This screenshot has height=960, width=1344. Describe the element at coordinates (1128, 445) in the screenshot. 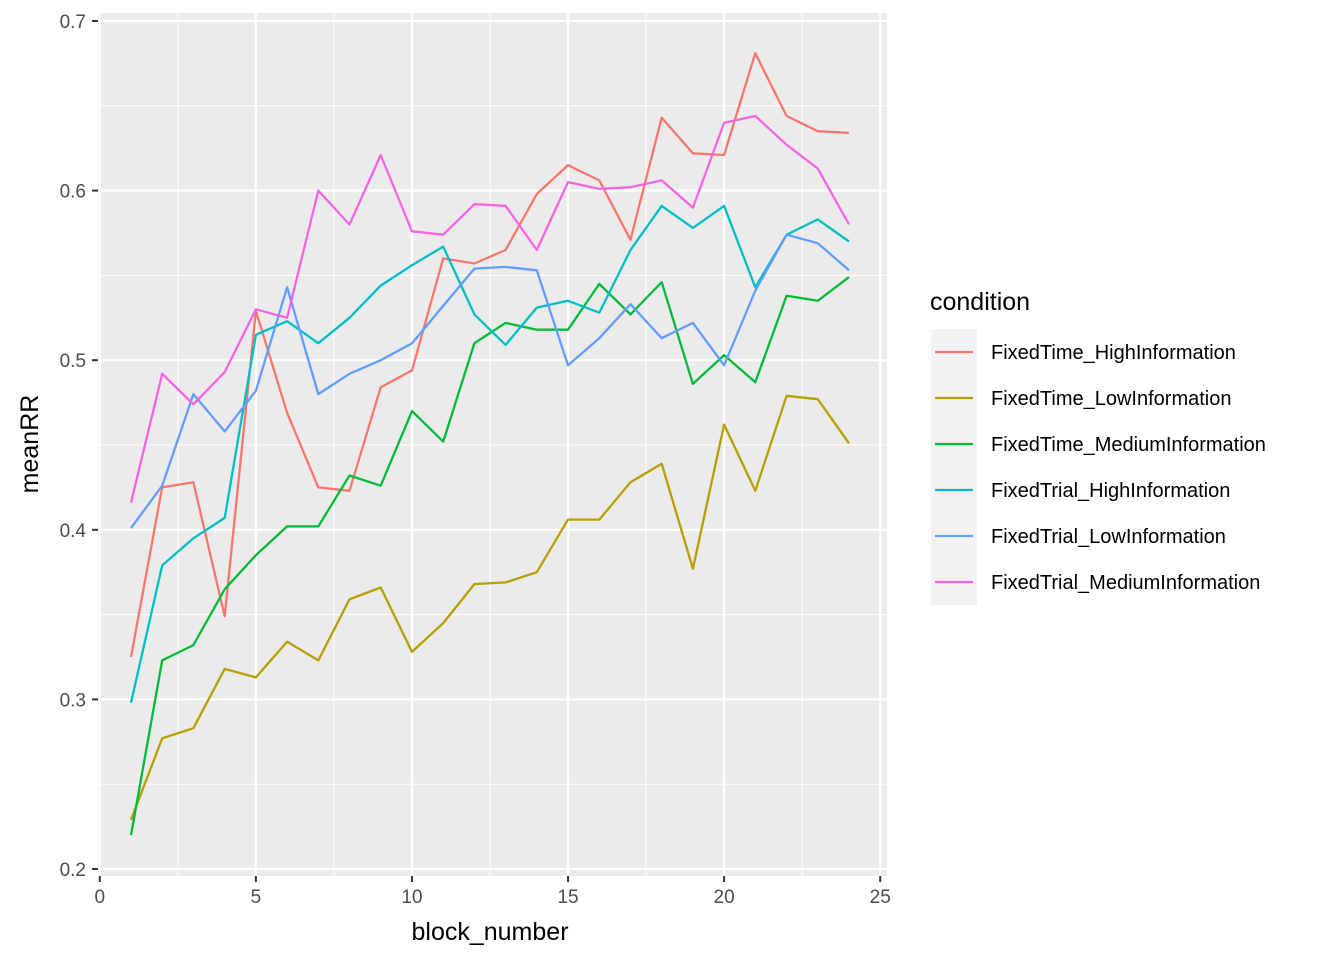

I see `legend-label: FixedTime_MediumInformation` at that location.